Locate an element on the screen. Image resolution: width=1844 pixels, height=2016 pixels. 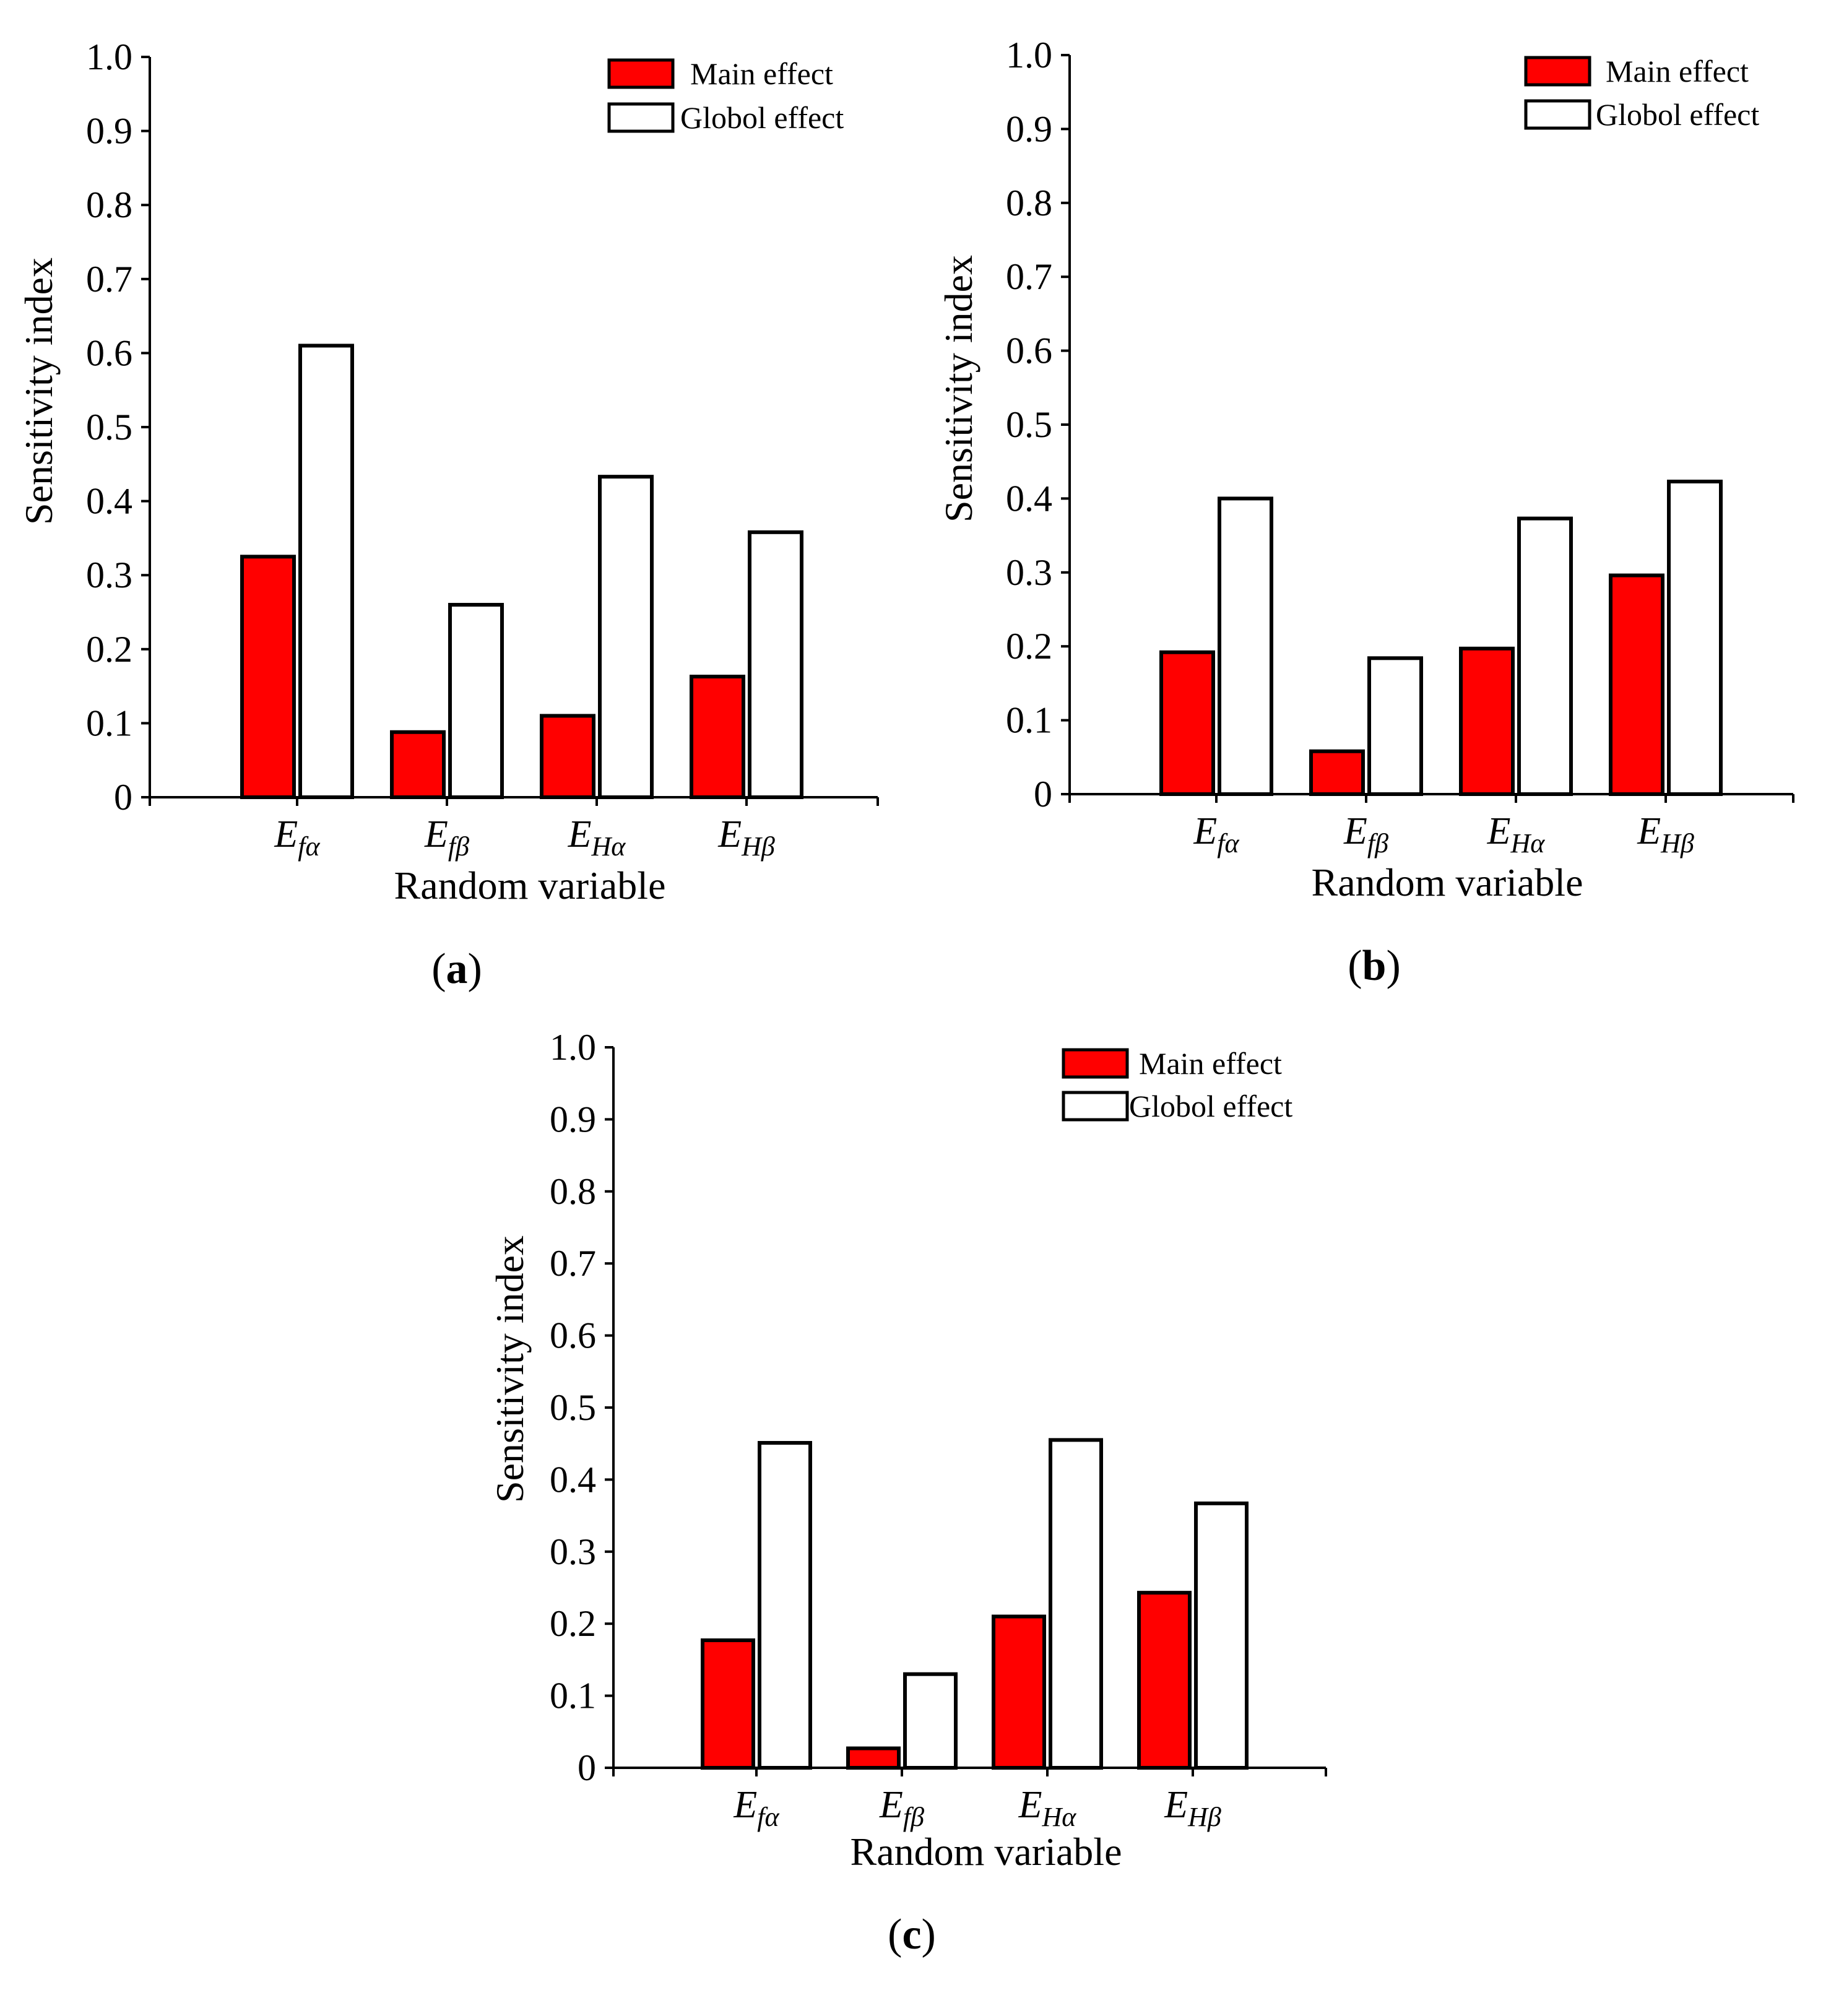
category-label-subscript: Hβ is located at coordinates (758, 846).